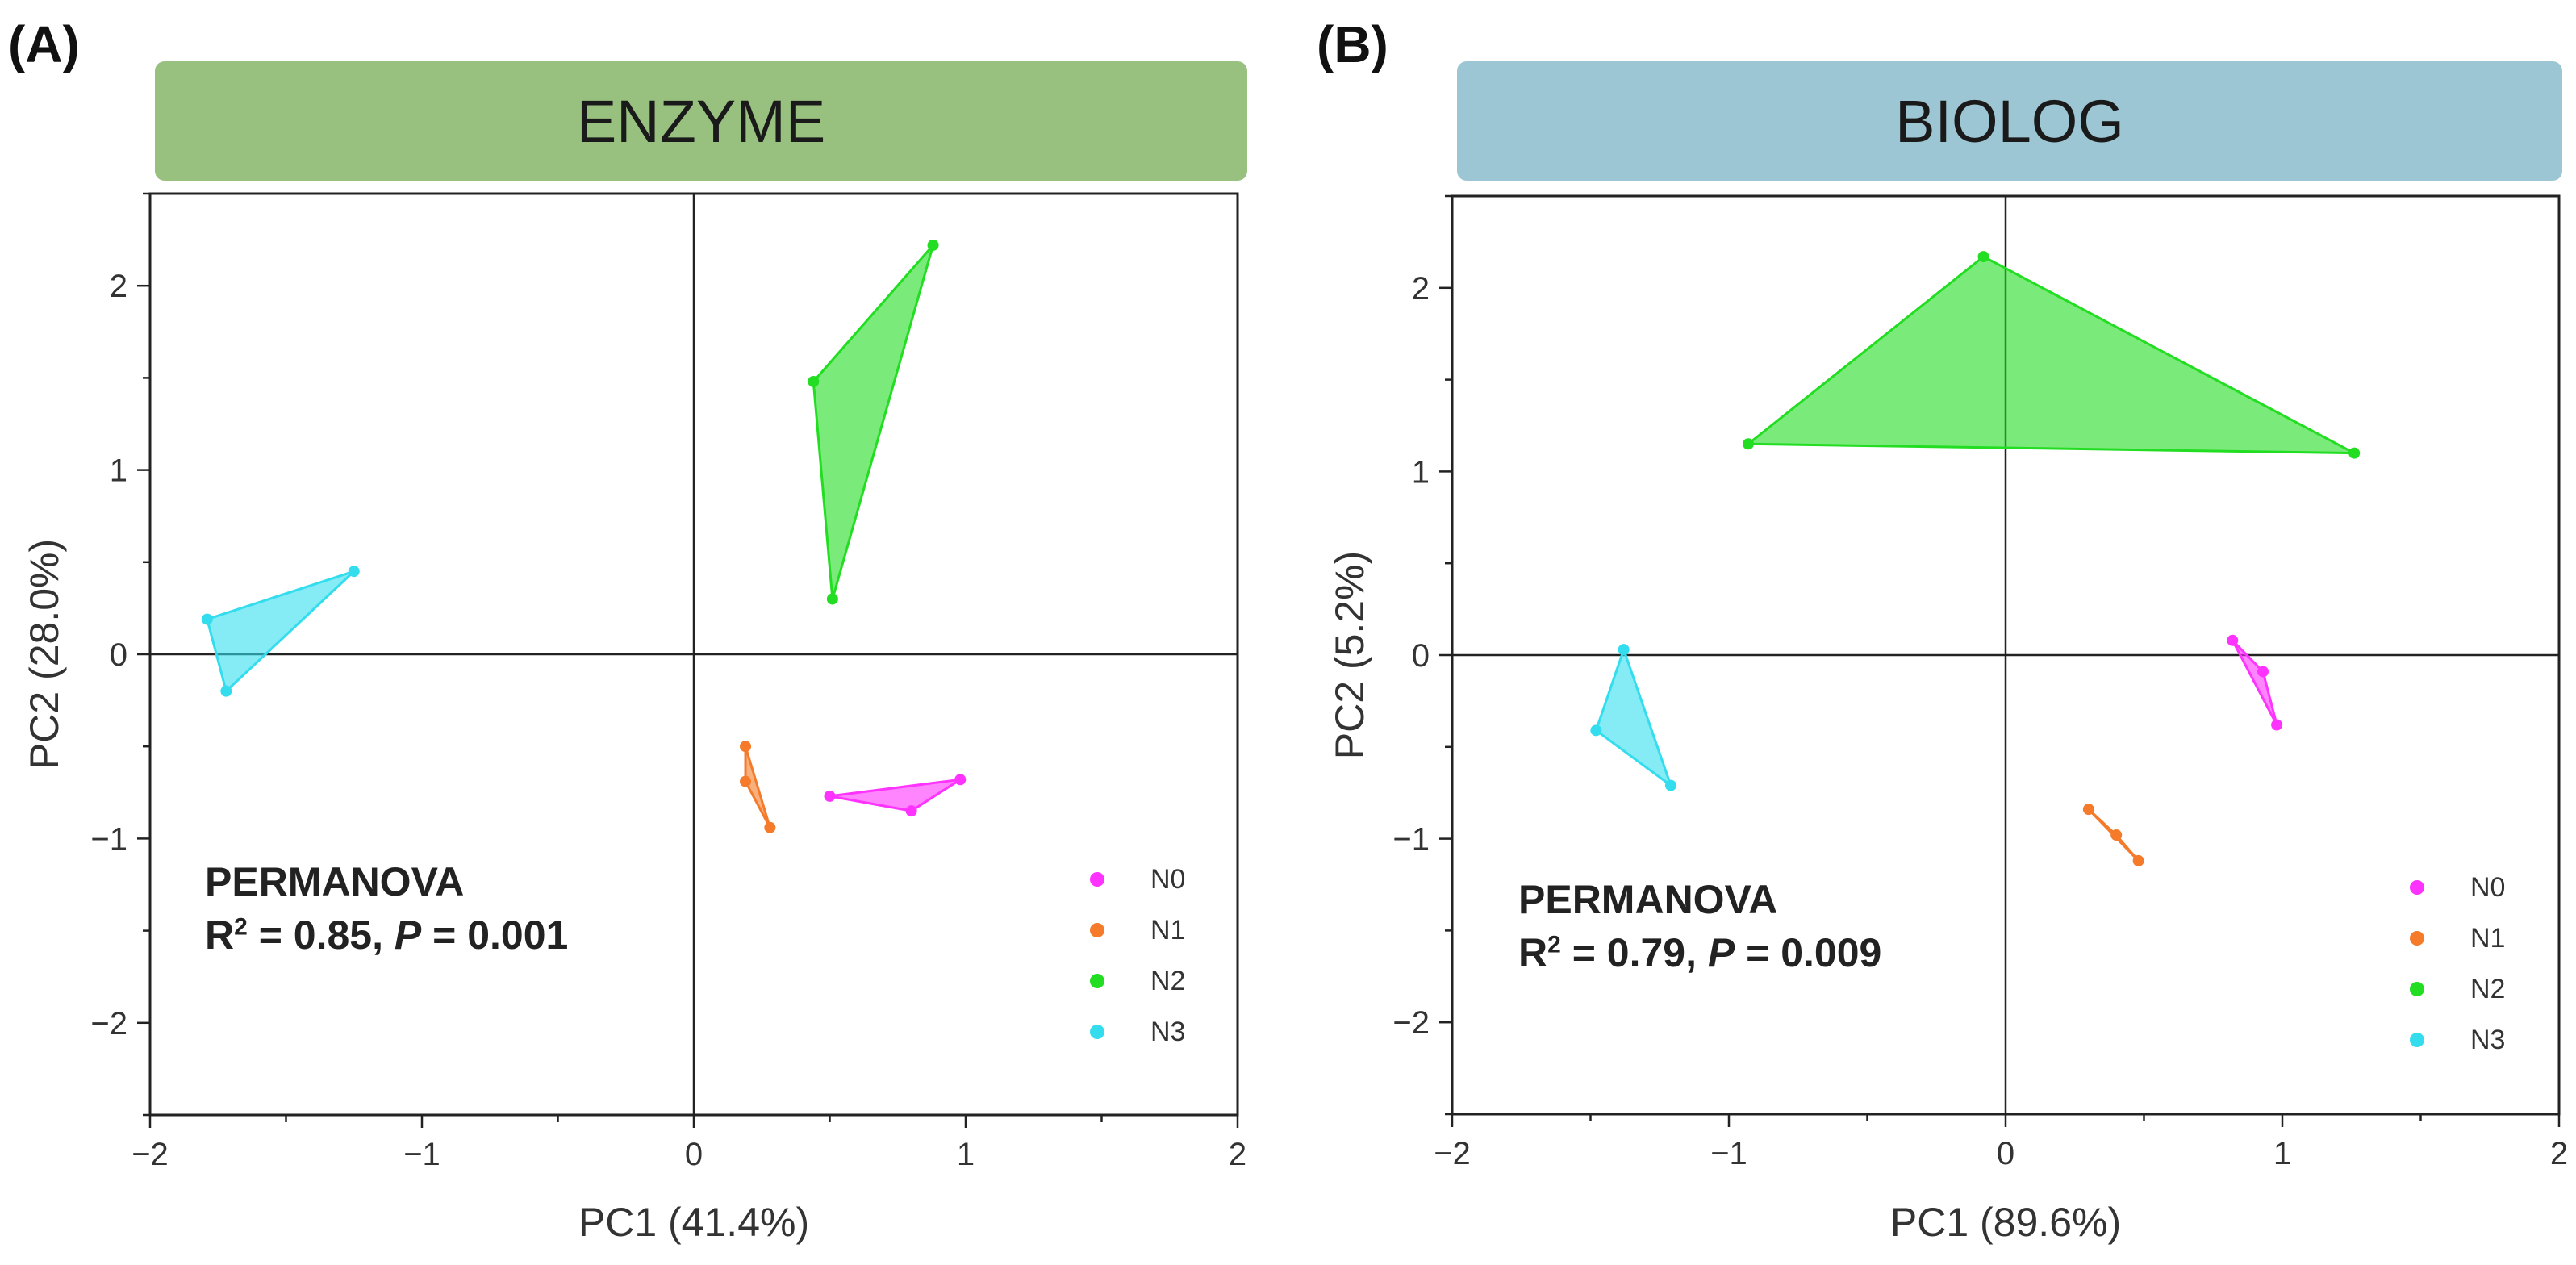 This screenshot has height=1265, width=2576. What do you see at coordinates (2051, 355) in the screenshot?
I see `hull-n2-b` at bounding box center [2051, 355].